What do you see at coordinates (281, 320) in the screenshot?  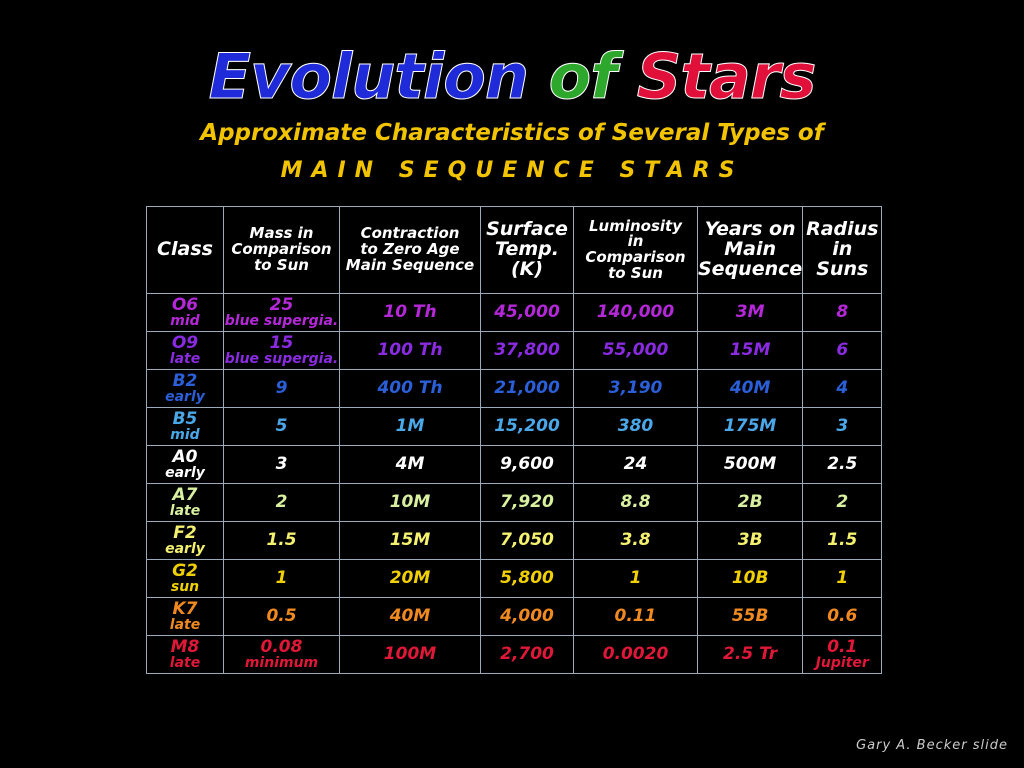 I see `cell-line: blue supergia.` at bounding box center [281, 320].